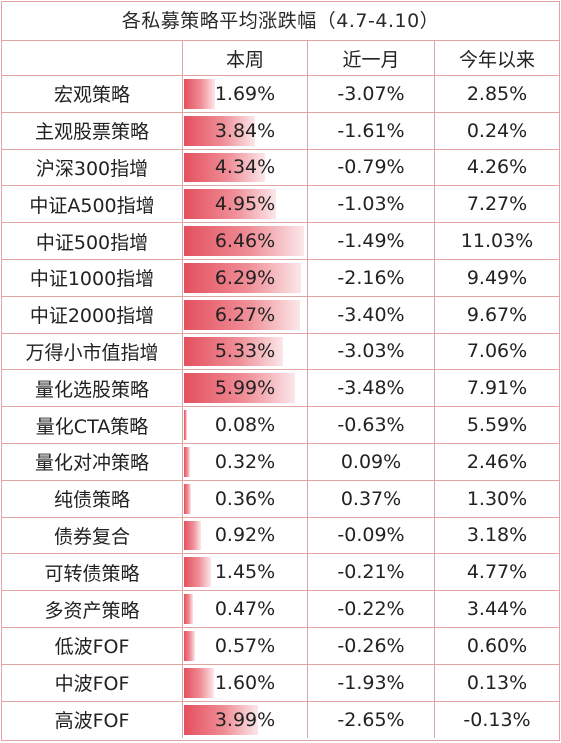 This screenshot has width=561, height=743. I want to click on week-return-value: 5.99%, so click(245, 388).